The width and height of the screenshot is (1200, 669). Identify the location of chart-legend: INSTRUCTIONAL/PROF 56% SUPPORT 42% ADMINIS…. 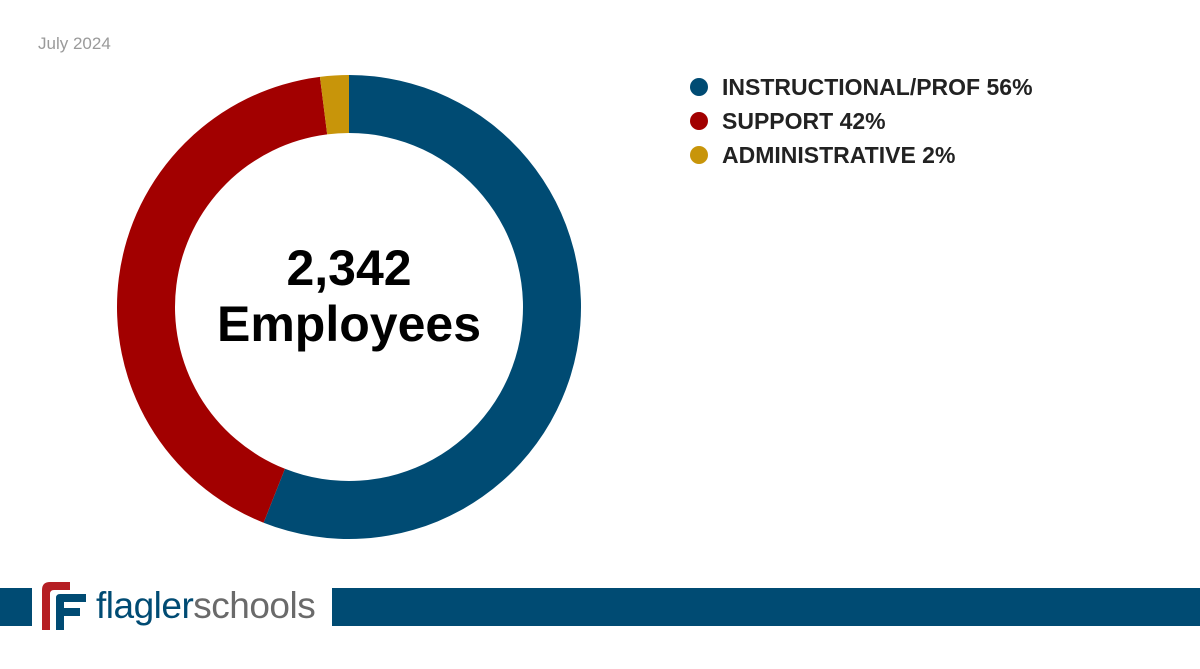
(861, 121).